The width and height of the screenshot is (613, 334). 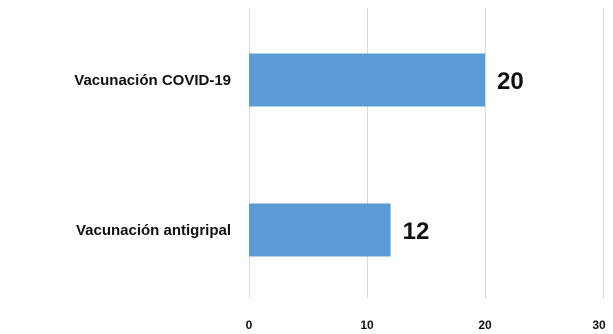 I want to click on category-label: Vacunación antigripal, so click(x=153, y=230).